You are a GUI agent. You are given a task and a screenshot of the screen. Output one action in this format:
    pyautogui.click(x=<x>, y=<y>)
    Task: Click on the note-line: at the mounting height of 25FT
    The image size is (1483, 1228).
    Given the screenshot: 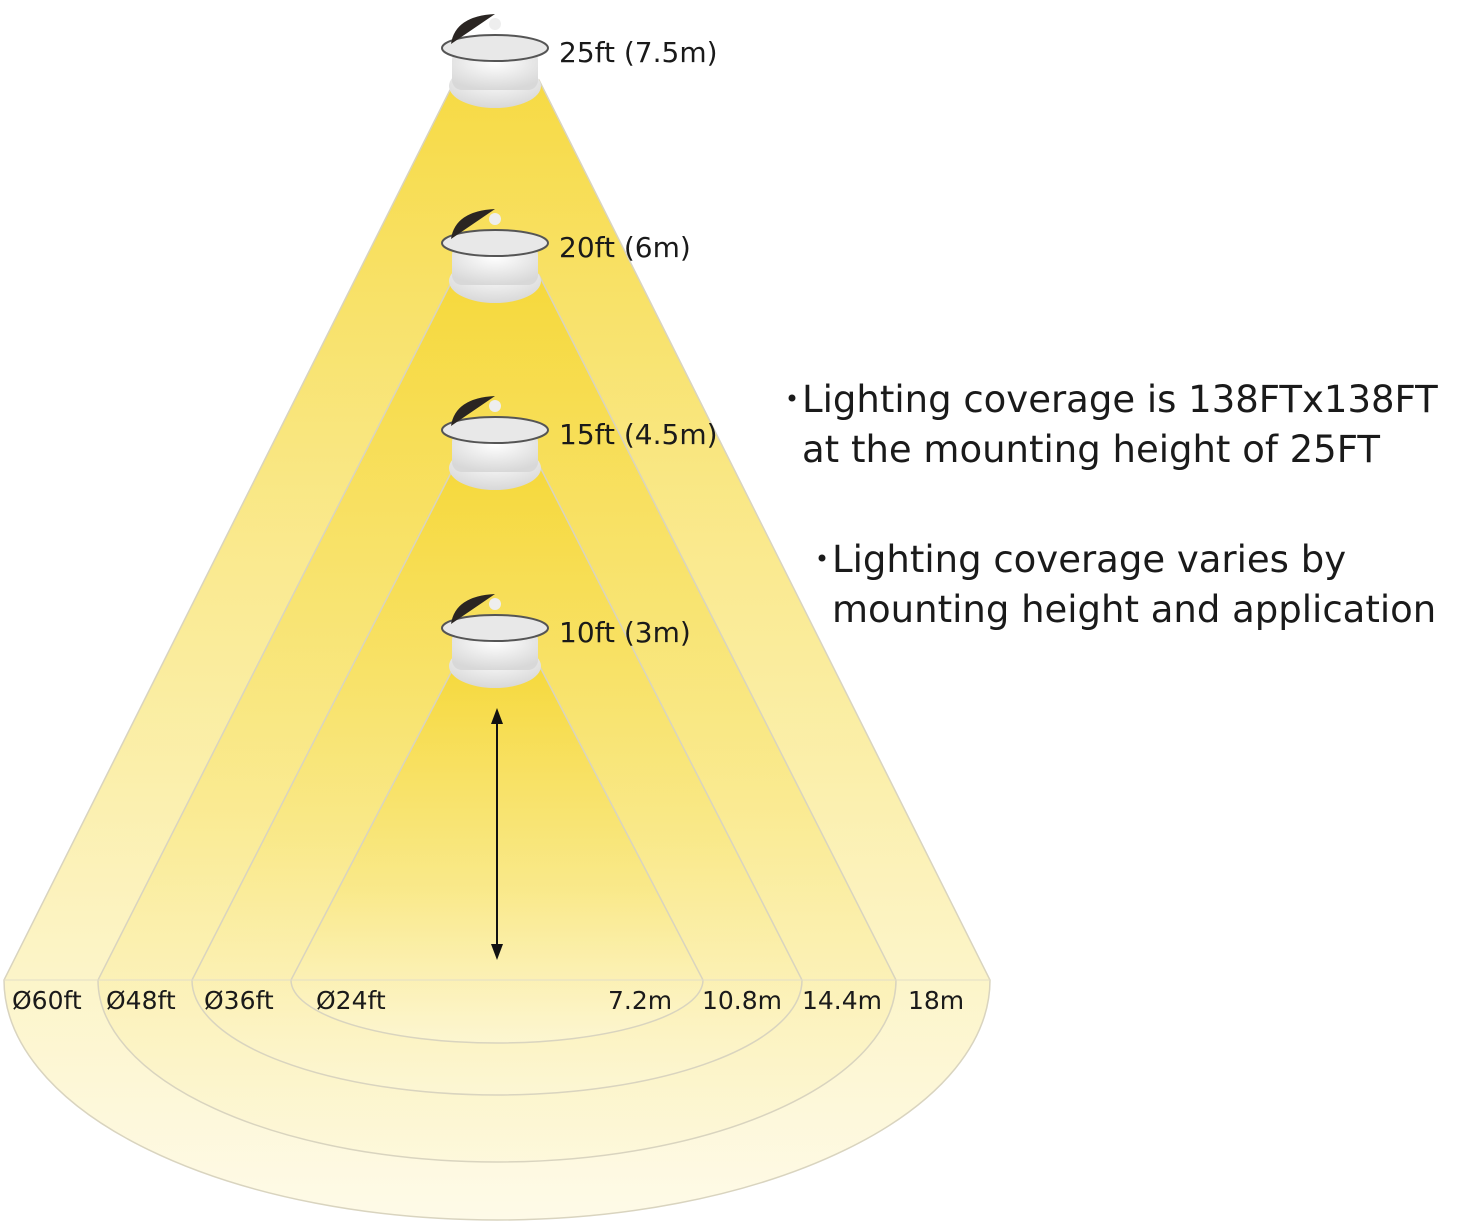 What is the action you would take?
    pyautogui.click(x=1091, y=449)
    